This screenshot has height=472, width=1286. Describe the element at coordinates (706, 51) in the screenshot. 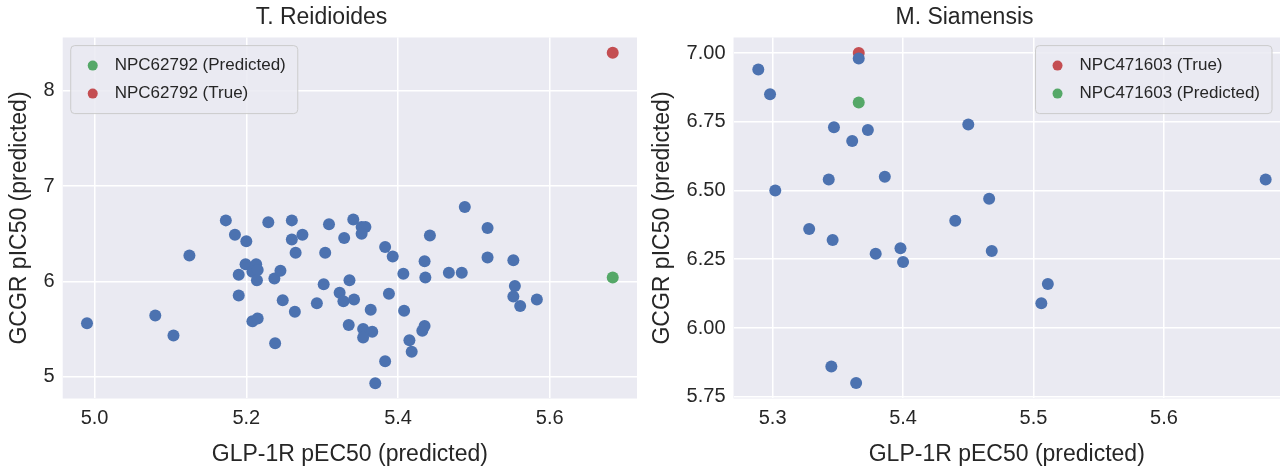

I see `y-tick-label: 7.00` at that location.